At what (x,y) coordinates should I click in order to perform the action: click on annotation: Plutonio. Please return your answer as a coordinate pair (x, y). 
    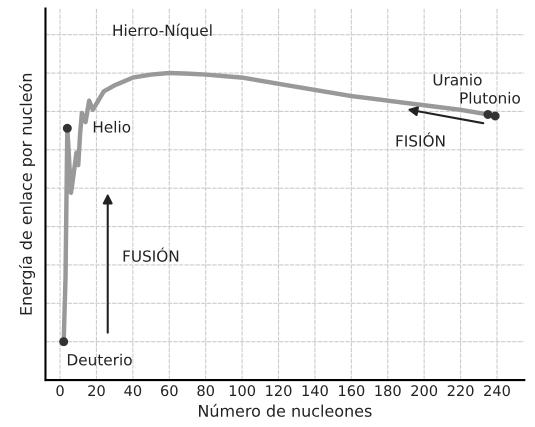
    Looking at the image, I should click on (490, 98).